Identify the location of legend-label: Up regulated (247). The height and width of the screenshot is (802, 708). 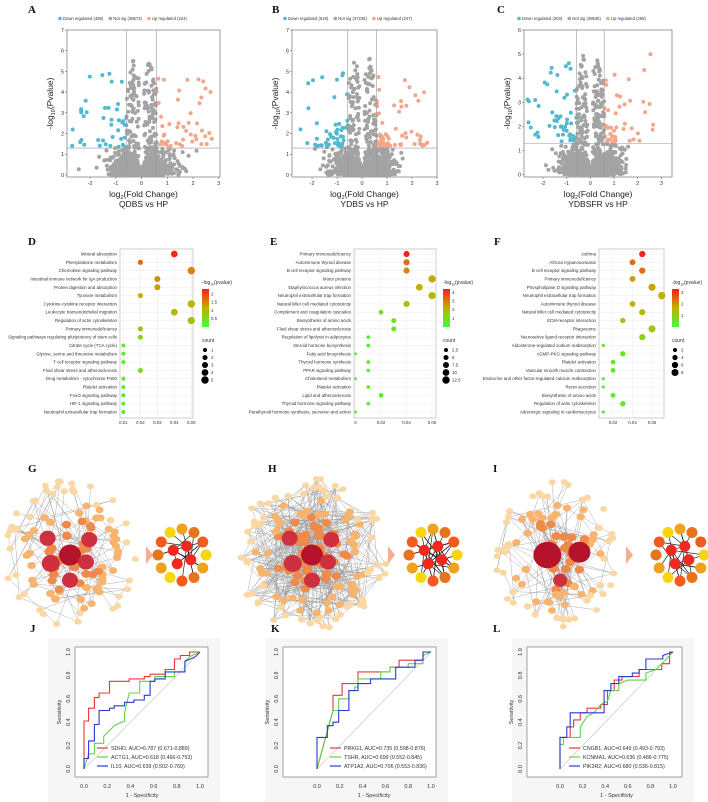
(395, 18).